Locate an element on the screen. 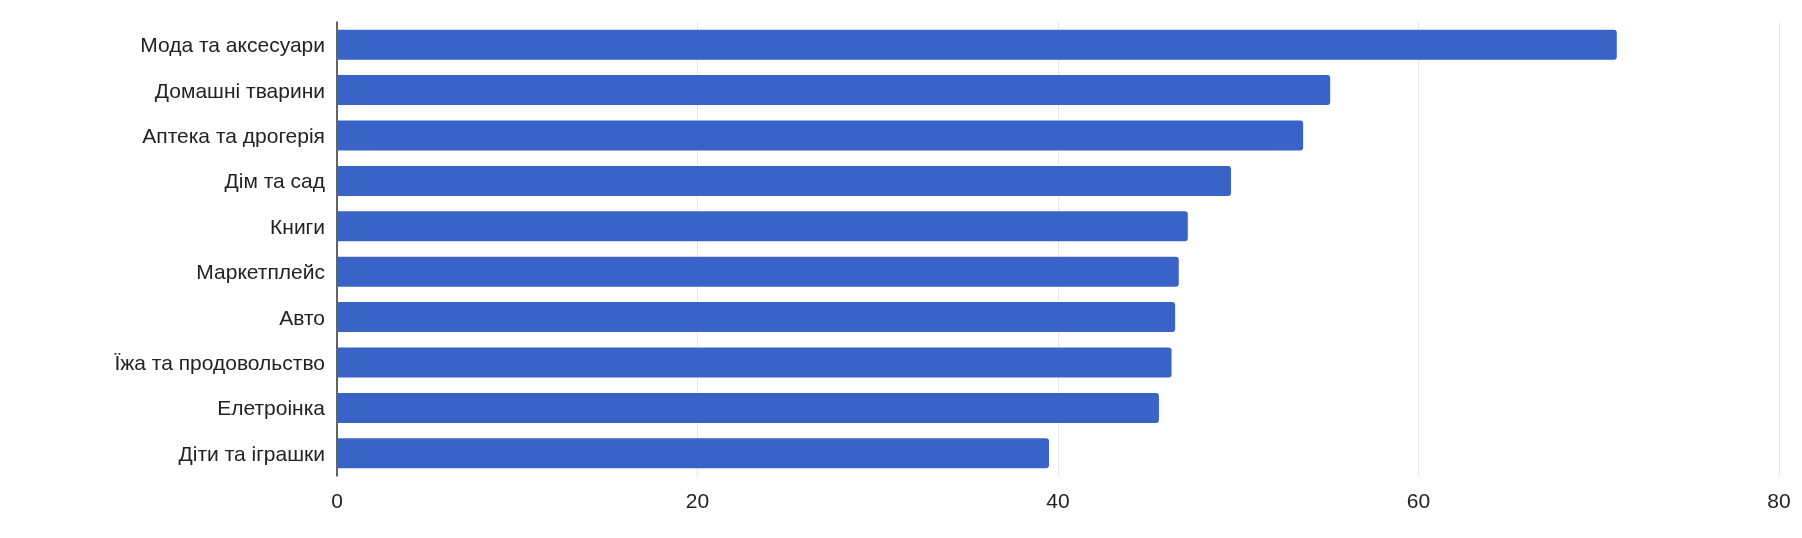 The image size is (1802, 538). y-tick-label: Елетроінка is located at coordinates (271, 408).